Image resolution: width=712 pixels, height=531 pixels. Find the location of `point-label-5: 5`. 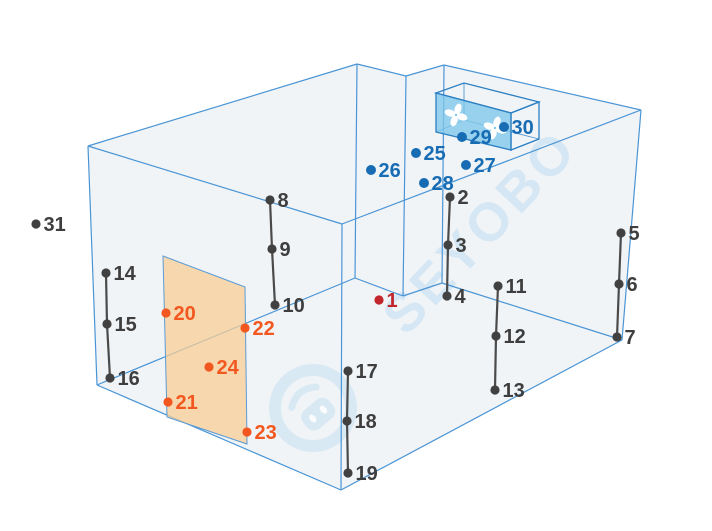

point-label-5: 5 is located at coordinates (634, 234).